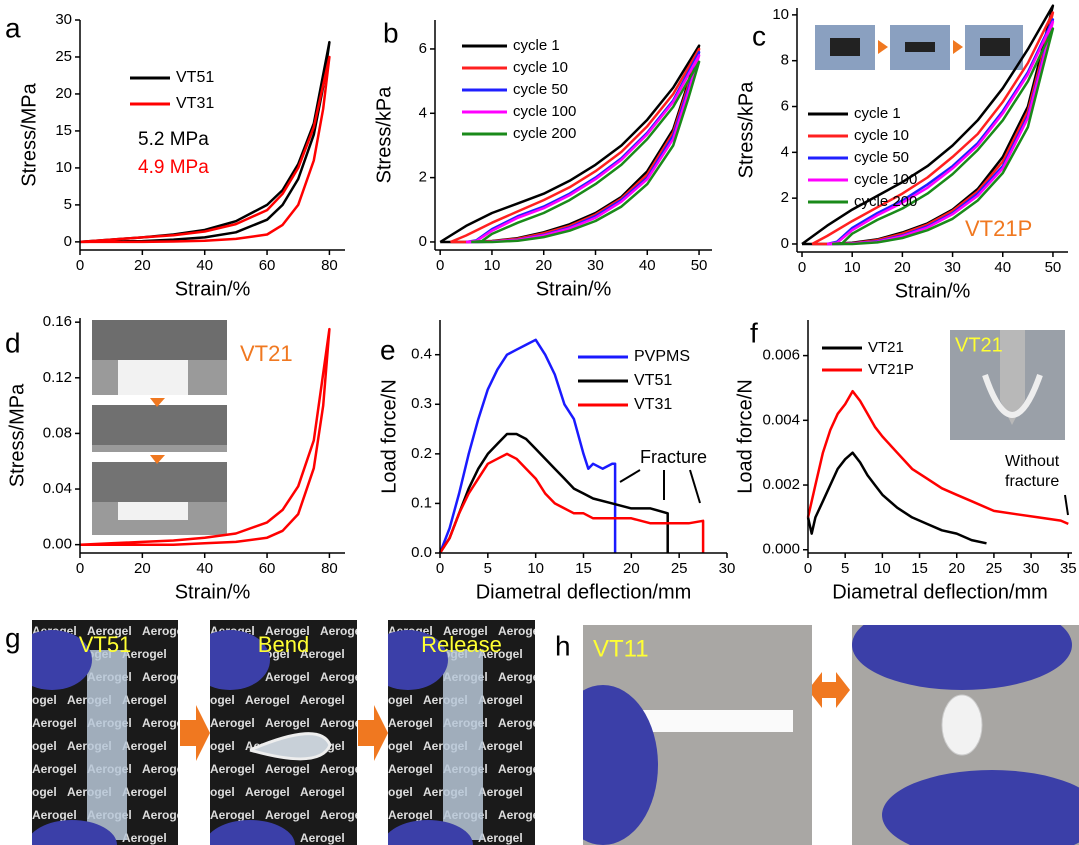  Describe the element at coordinates (885, 179) in the screenshot. I see `legend-label: cycle 100` at that location.